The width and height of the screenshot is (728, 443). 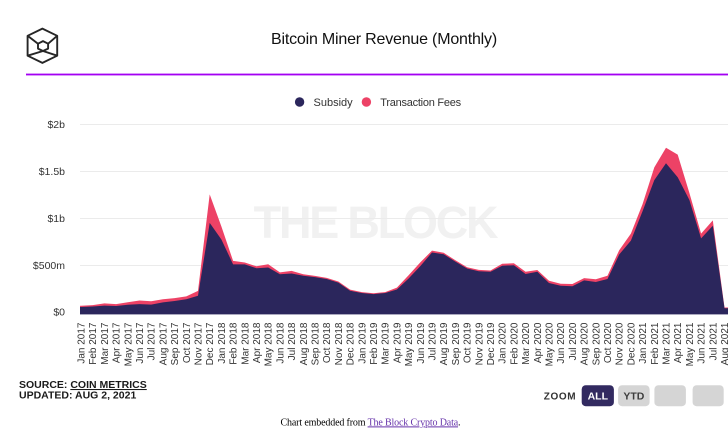 What do you see at coordinates (245, 343) in the screenshot?
I see `svg-text: Mar 2018` at bounding box center [245, 343].